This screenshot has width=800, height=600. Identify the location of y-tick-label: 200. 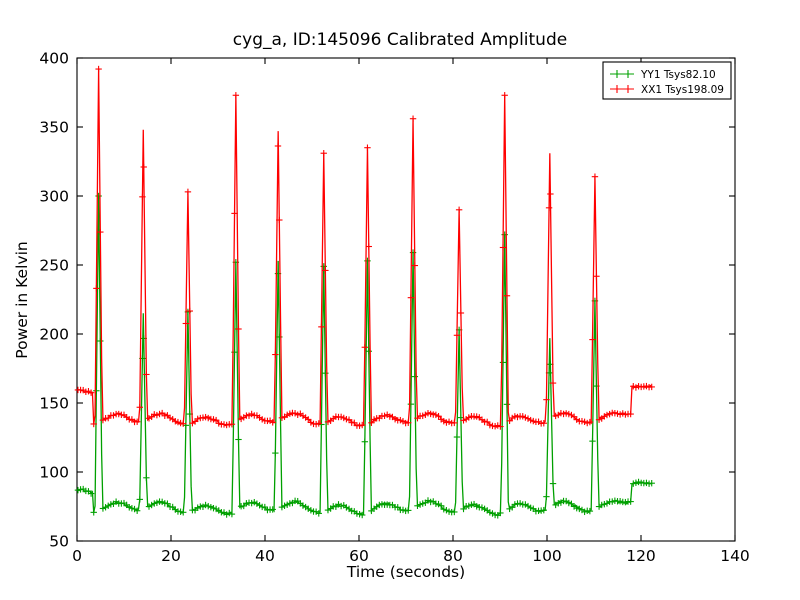
(54, 335).